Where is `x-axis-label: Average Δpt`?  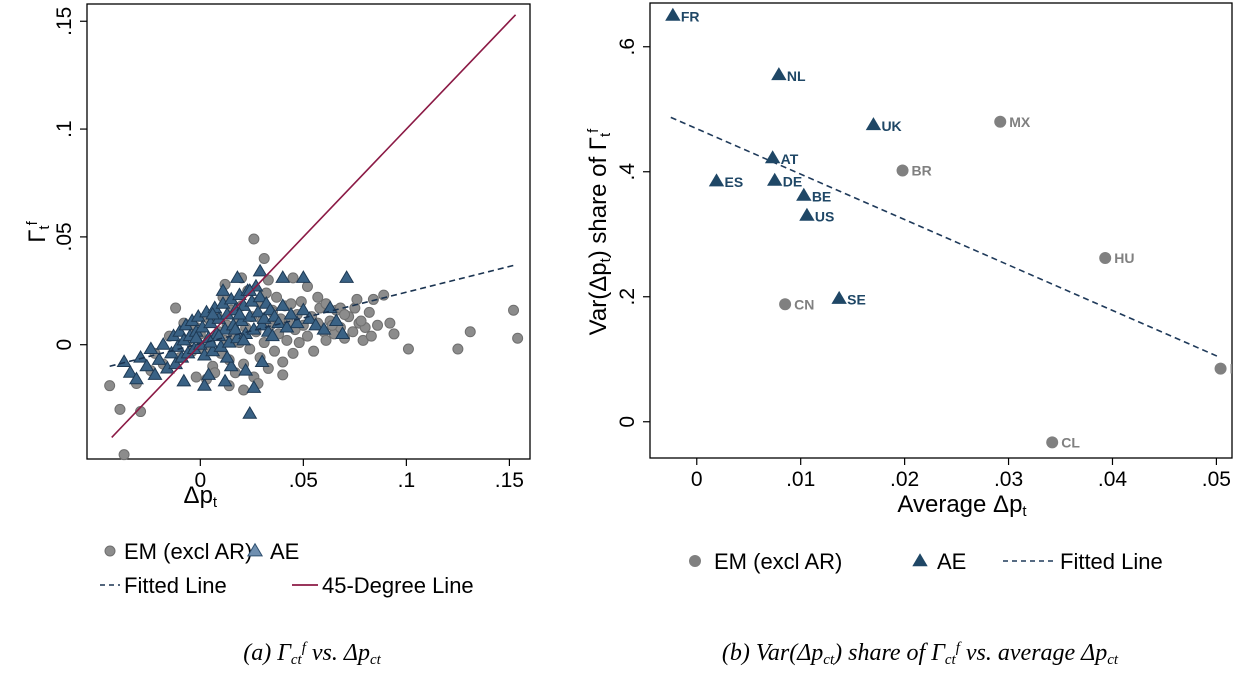
x-axis-label: Average Δpt is located at coordinates (962, 505).